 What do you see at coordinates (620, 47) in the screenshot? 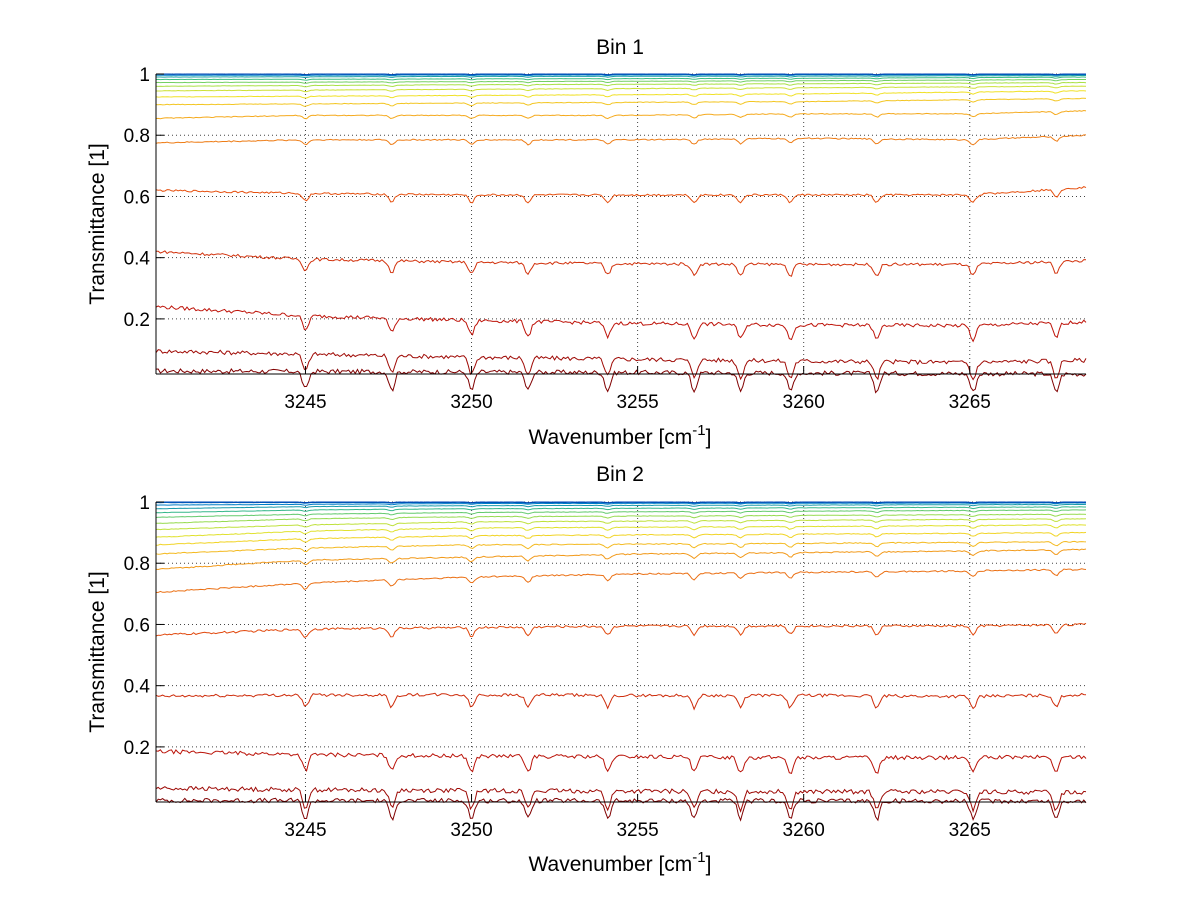
I see `chart-title: Bin 1` at bounding box center [620, 47].